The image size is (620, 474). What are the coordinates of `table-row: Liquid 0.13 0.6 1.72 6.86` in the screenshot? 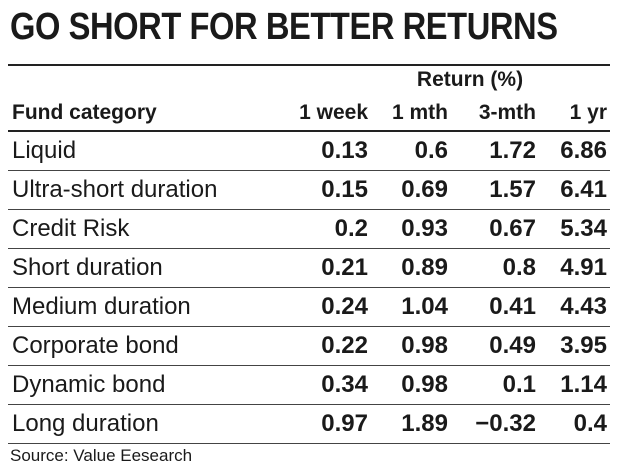 It's located at (309, 151).